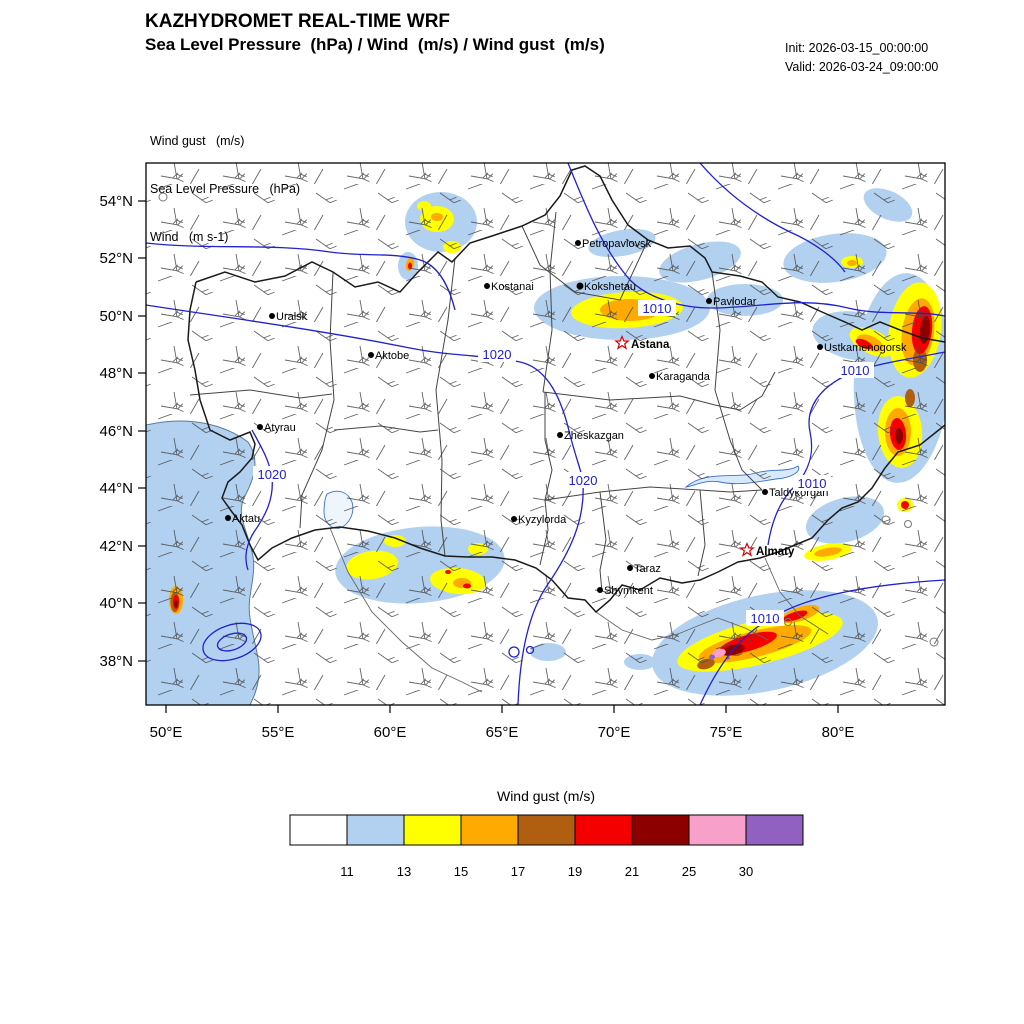  I want to click on city-kostanai: Kostanai, so click(509, 287).